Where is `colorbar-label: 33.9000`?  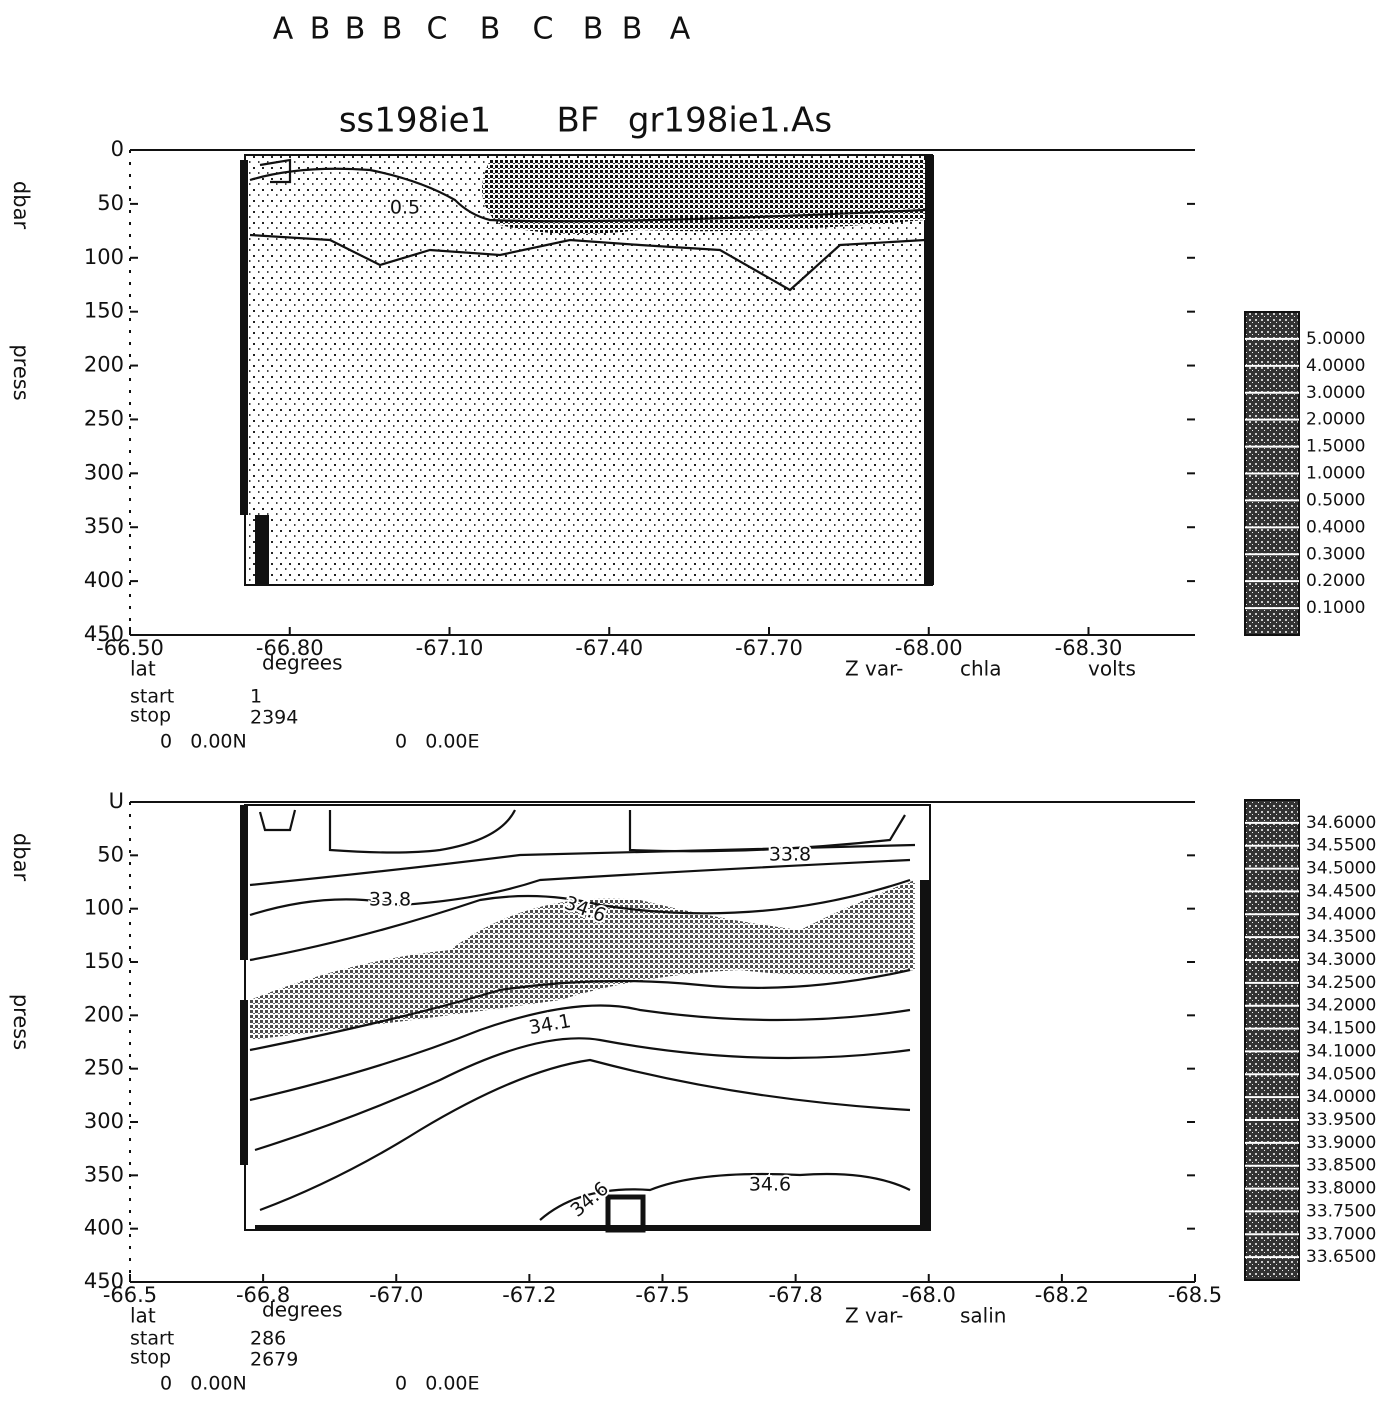 colorbar-label: 33.9000 is located at coordinates (1341, 1143).